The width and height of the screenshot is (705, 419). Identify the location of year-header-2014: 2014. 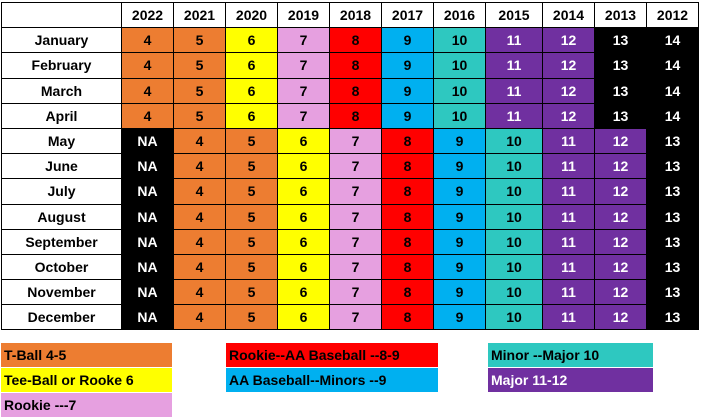
(568, 15).